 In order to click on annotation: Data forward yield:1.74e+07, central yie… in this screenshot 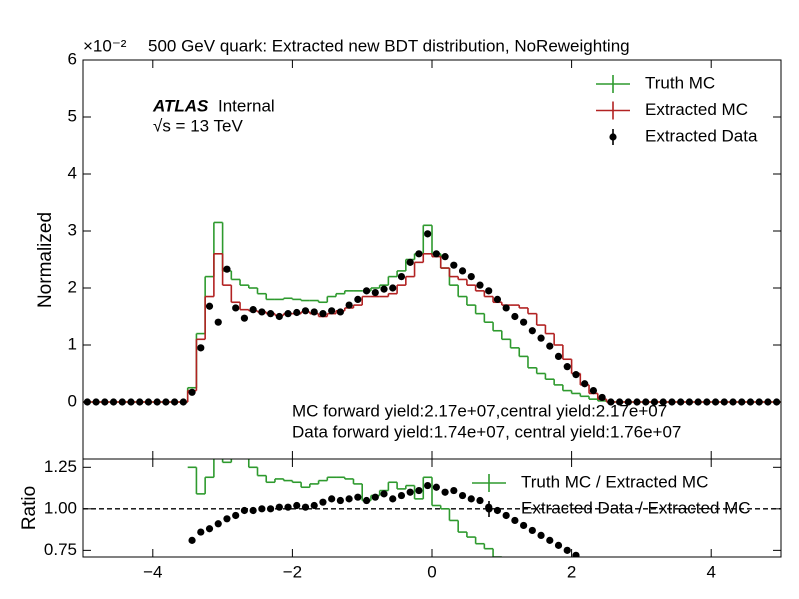, I will do `click(486, 431)`.